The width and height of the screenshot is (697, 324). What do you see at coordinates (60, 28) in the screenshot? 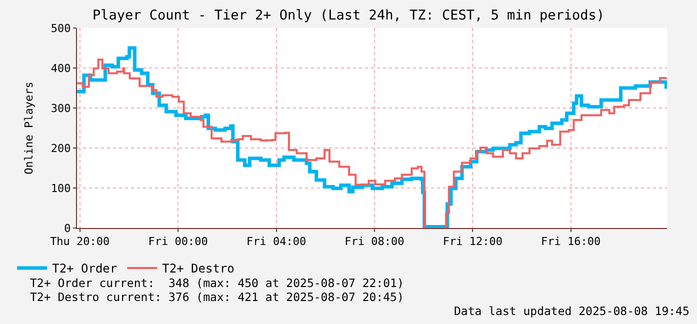
I see `y-tick-label: 500` at bounding box center [60, 28].